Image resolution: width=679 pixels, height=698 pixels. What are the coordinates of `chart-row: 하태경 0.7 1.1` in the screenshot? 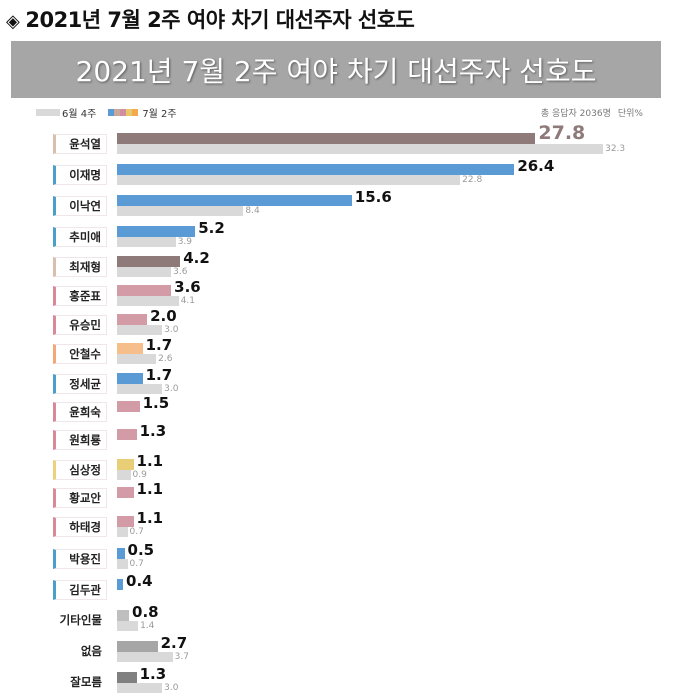 It's located at (339, 525).